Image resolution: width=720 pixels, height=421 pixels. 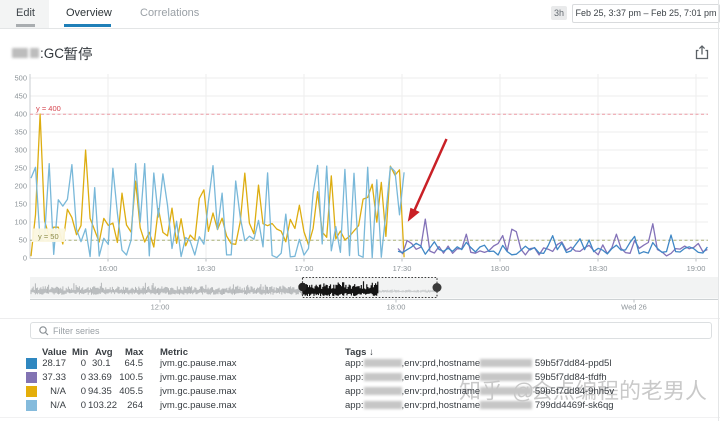 What do you see at coordinates (108, 268) in the screenshot?
I see `svg-text: 16:00` at bounding box center [108, 268].